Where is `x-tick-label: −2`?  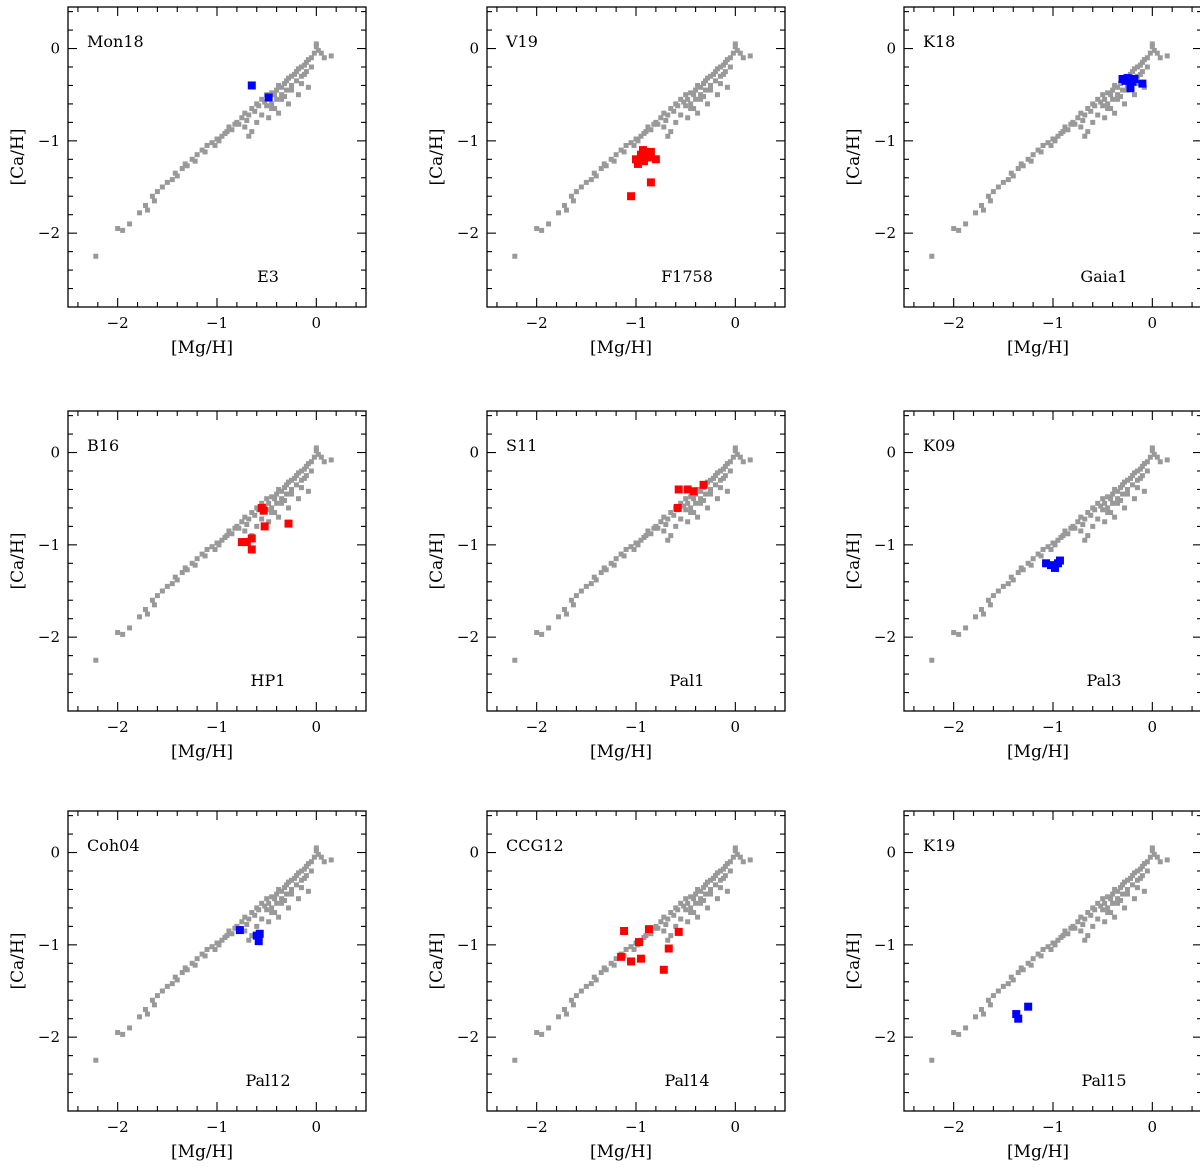 x-tick-label: −2 is located at coordinates (537, 323).